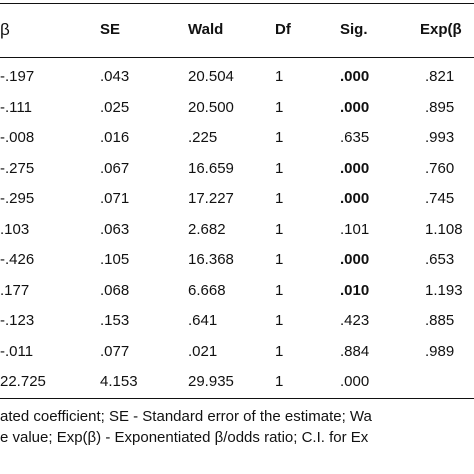  I want to click on cell-wald: 16.368, so click(211, 259).